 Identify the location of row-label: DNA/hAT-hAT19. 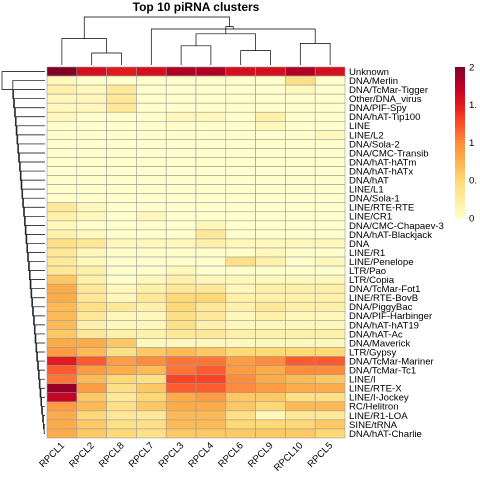
(384, 325).